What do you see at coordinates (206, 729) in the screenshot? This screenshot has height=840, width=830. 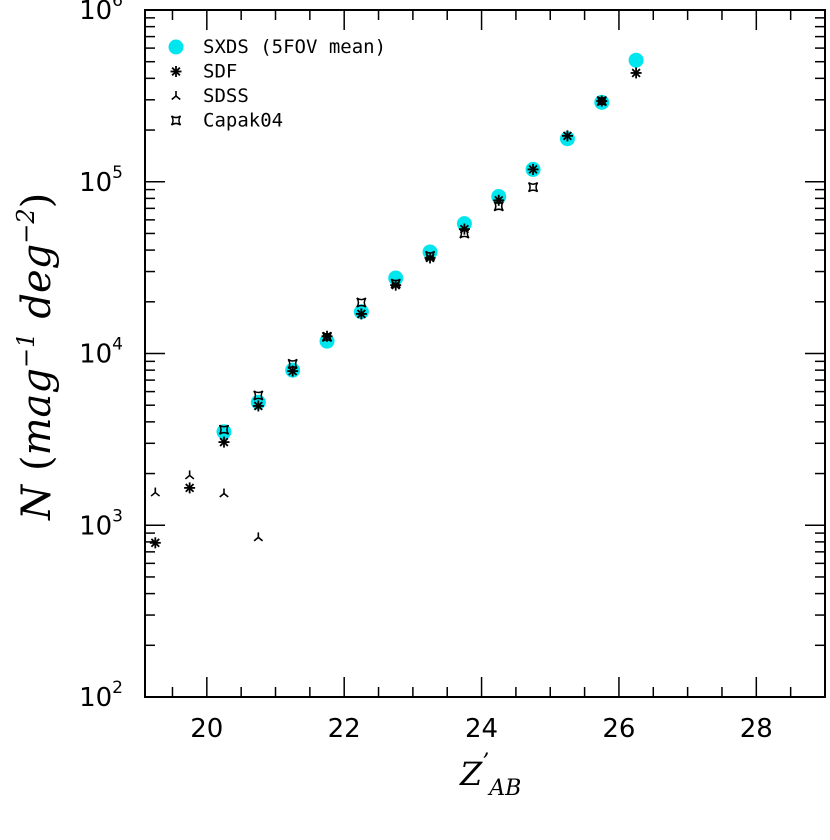 I see `x-tick-label: 20` at bounding box center [206, 729].